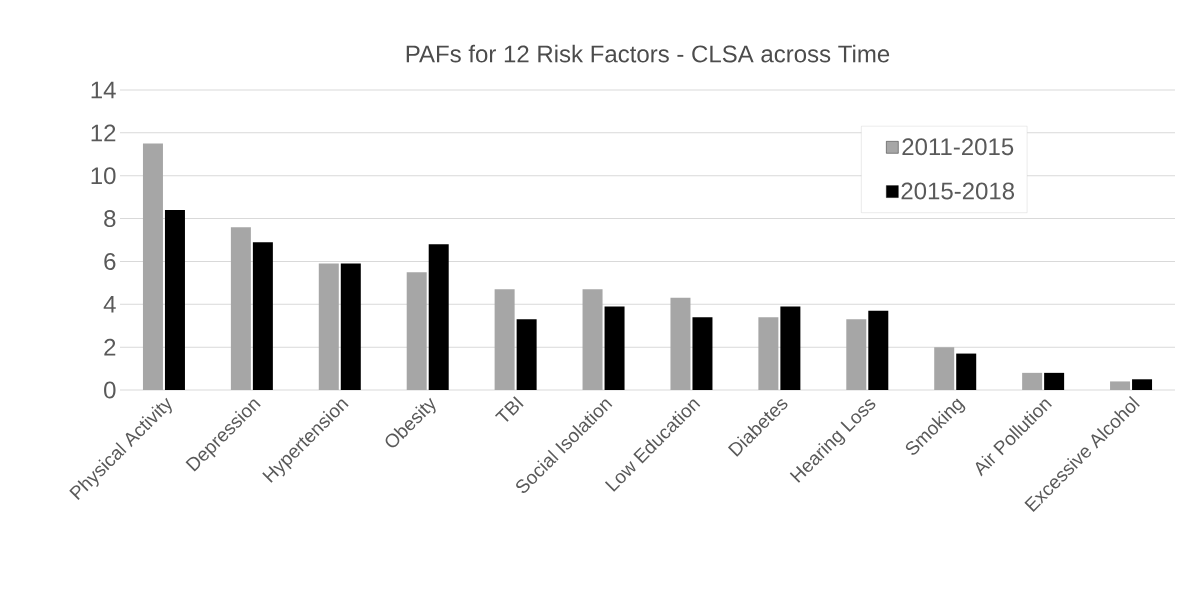  I want to click on y-tick-label: 14, so click(103, 90).